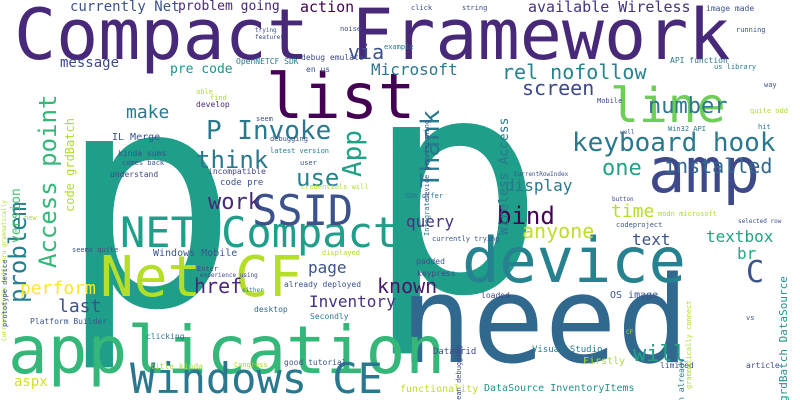 The height and width of the screenshot is (400, 800). I want to click on word-api-function: API function, so click(699, 60).